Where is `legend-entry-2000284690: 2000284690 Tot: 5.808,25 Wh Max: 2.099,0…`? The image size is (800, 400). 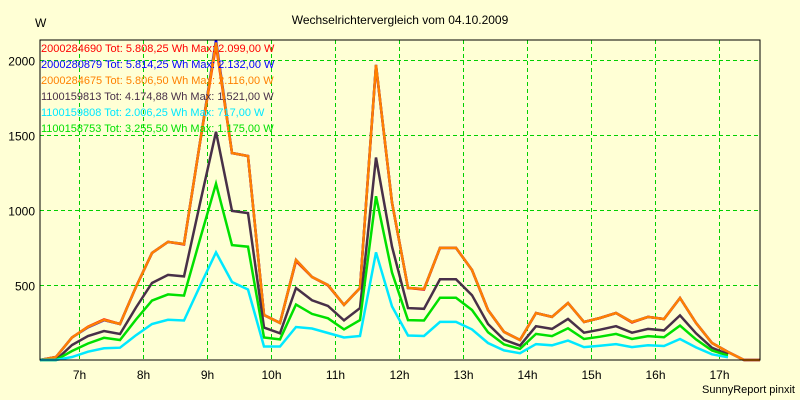 legend-entry-2000284690: 2000284690 Tot: 5.808,25 Wh Max: 2.099,0… is located at coordinates (158, 49).